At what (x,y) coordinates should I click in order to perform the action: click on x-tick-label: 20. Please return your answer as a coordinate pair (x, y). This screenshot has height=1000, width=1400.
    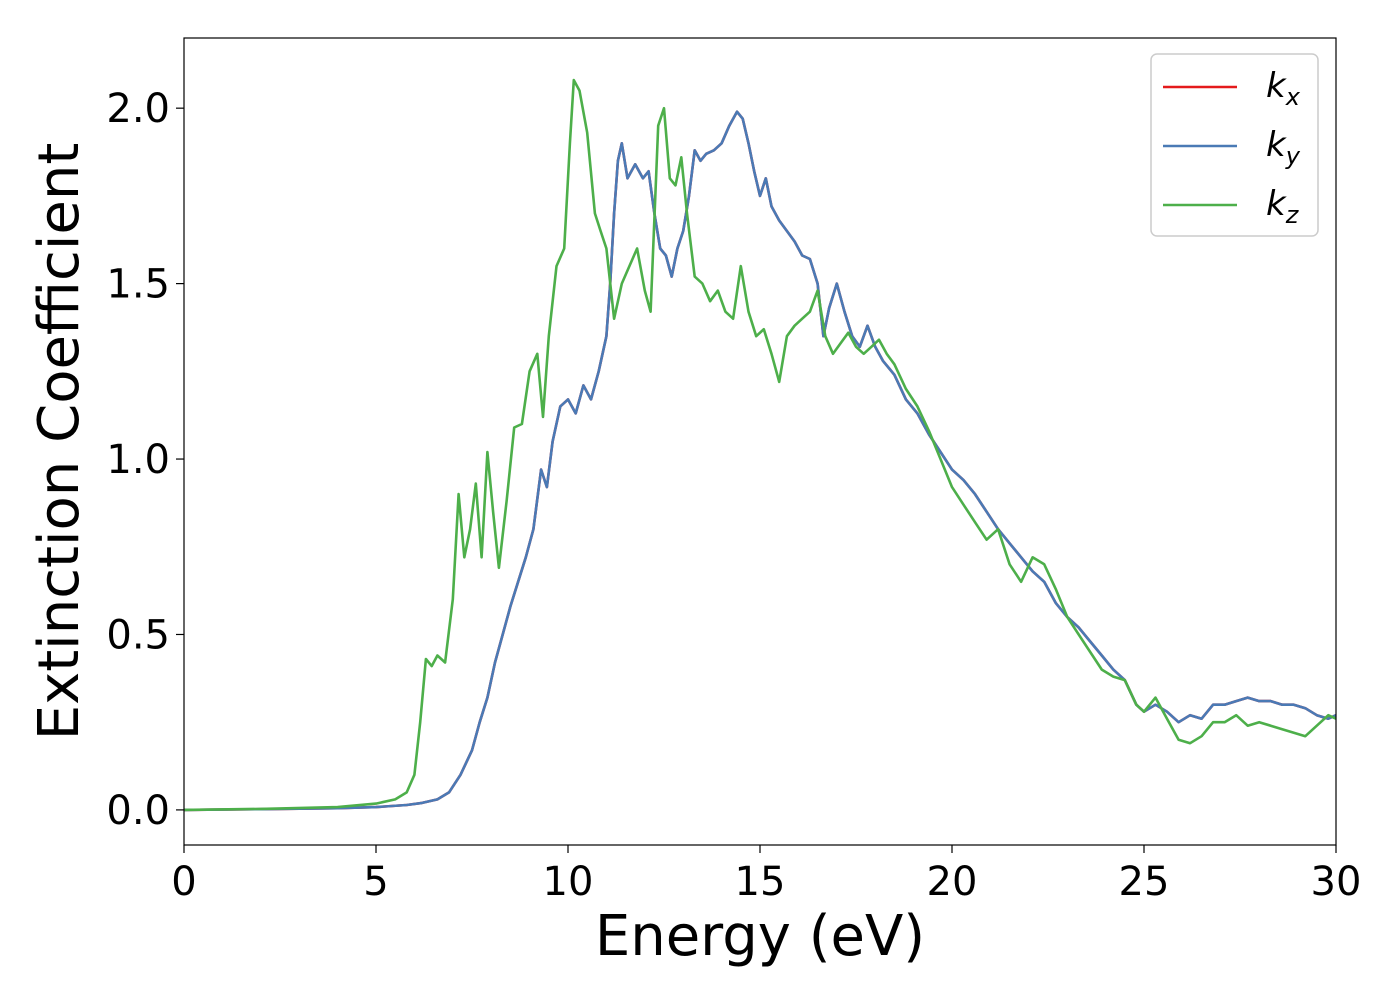
    Looking at the image, I should click on (952, 882).